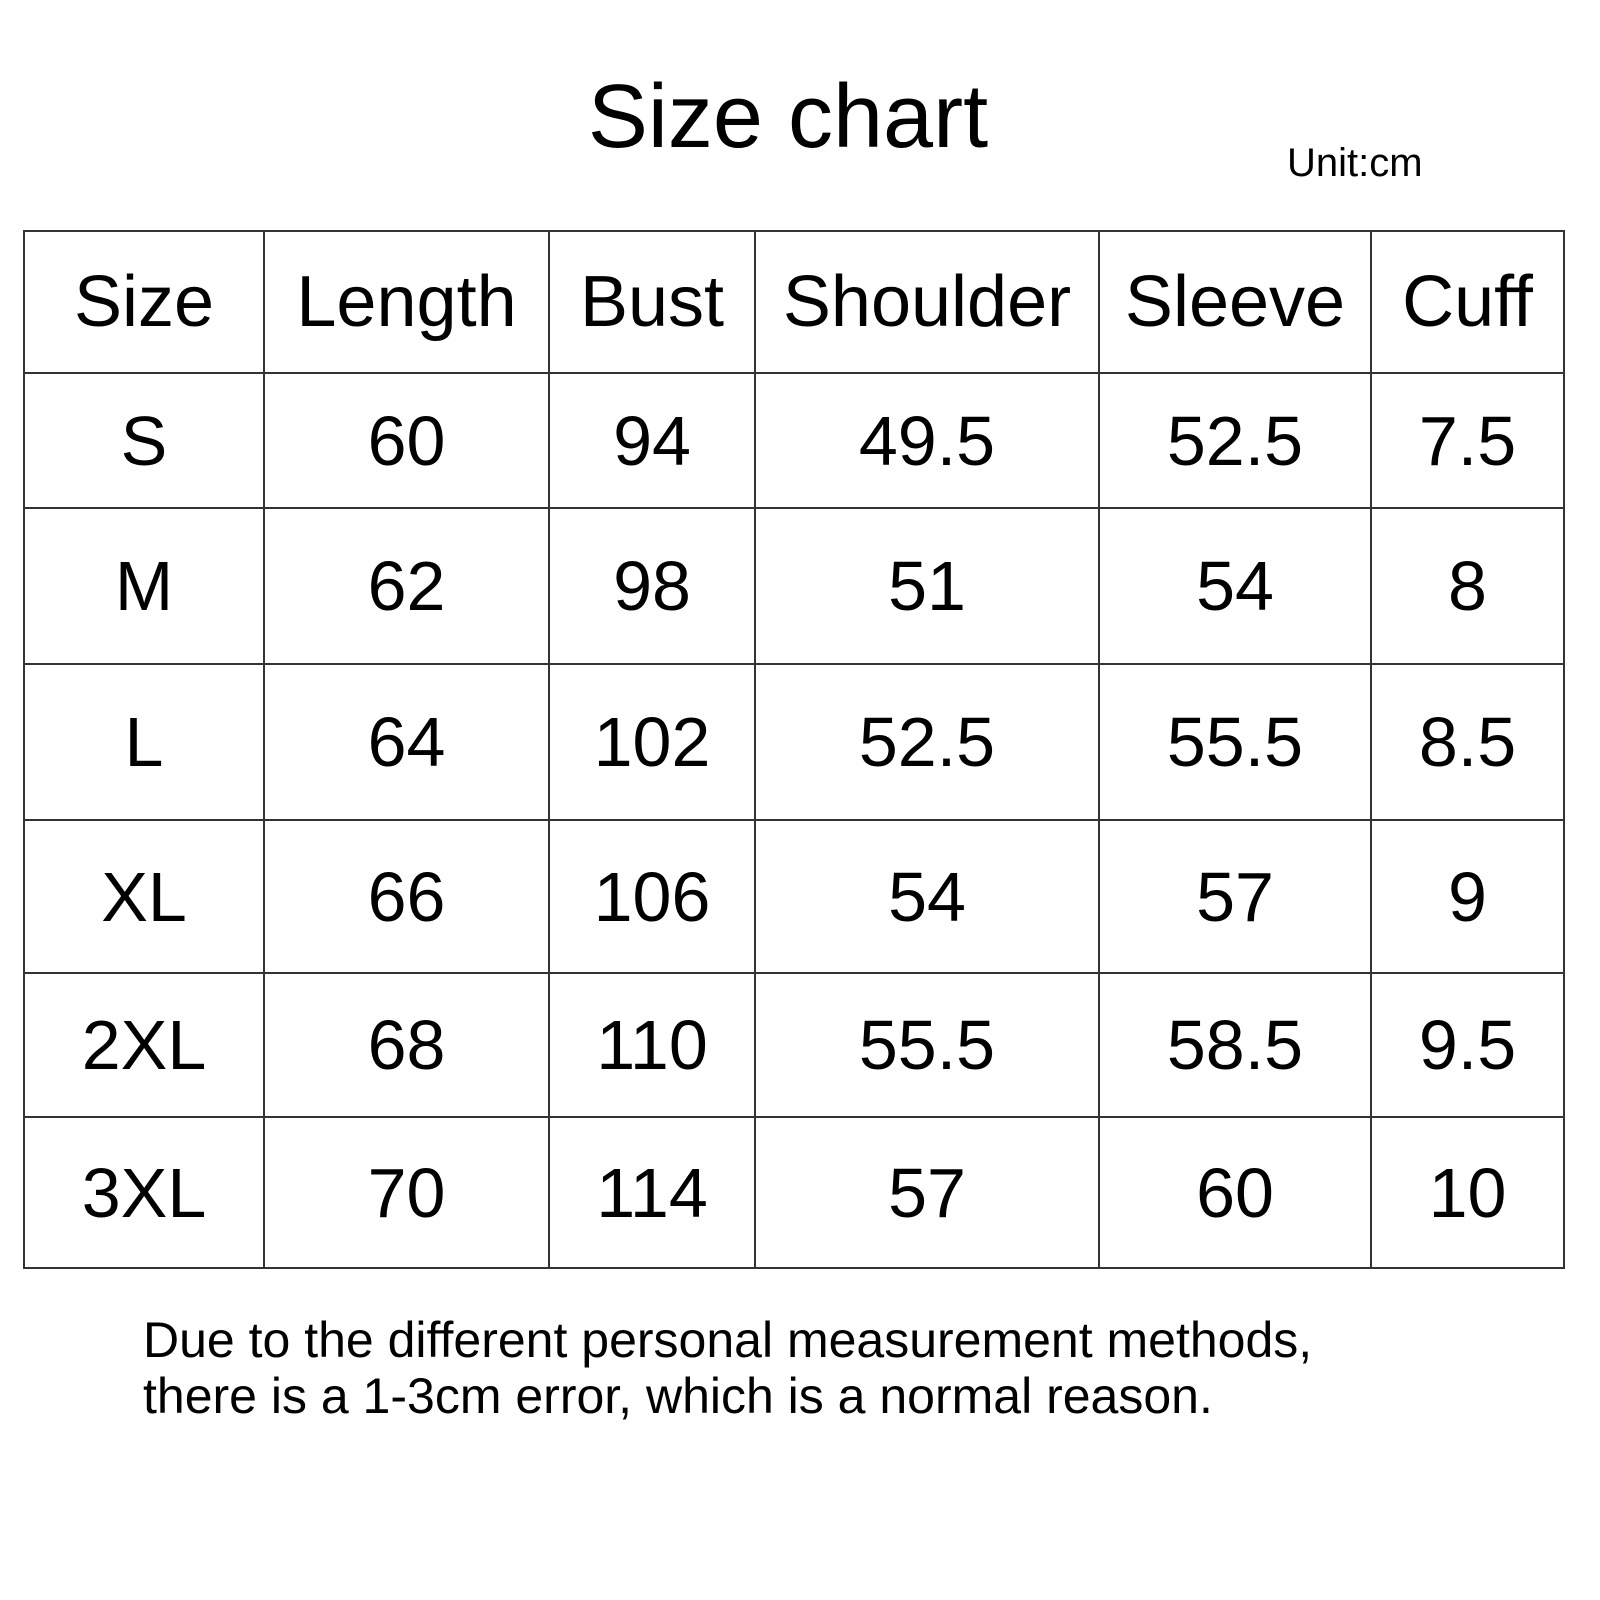  I want to click on column-header: Length, so click(406, 302).